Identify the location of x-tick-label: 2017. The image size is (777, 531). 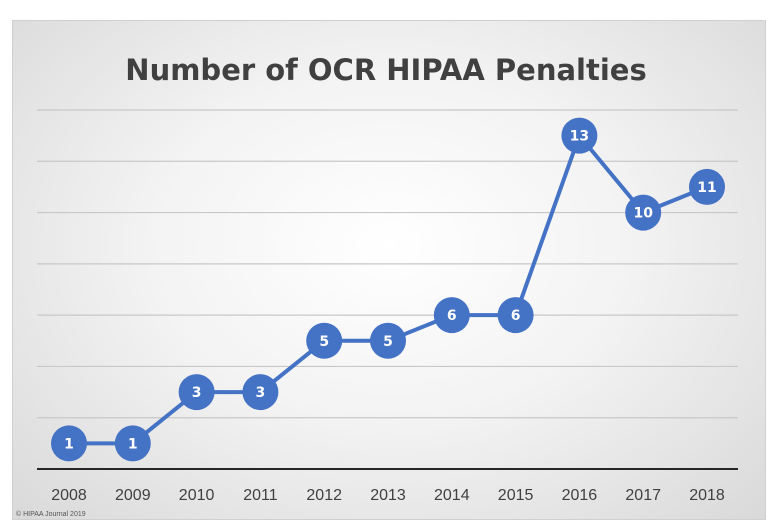
(643, 495).